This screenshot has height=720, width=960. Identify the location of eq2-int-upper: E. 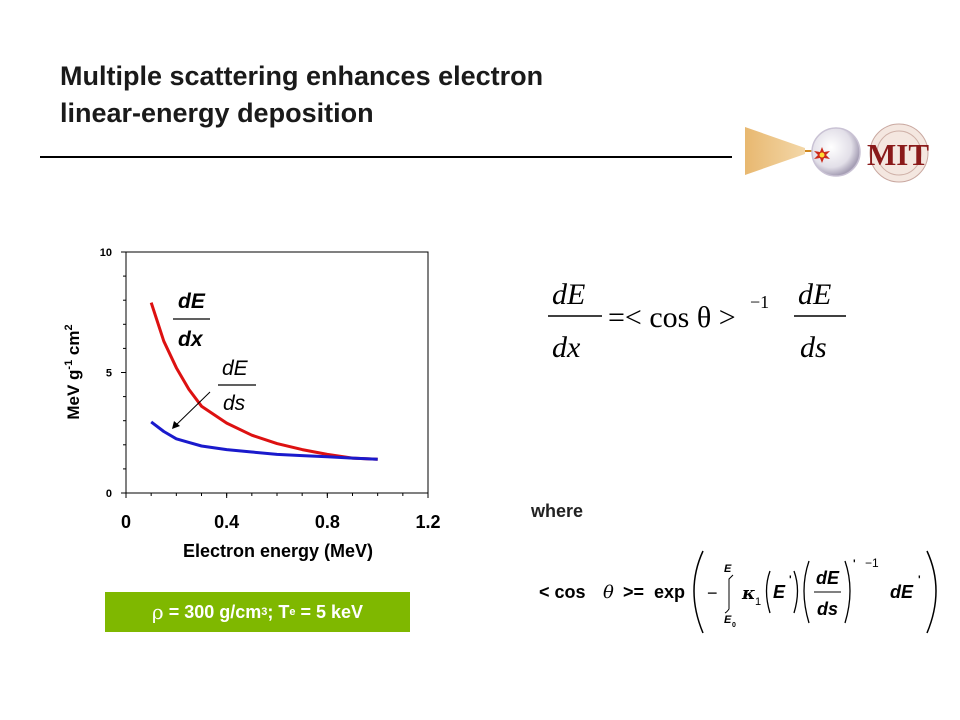
(728, 569).